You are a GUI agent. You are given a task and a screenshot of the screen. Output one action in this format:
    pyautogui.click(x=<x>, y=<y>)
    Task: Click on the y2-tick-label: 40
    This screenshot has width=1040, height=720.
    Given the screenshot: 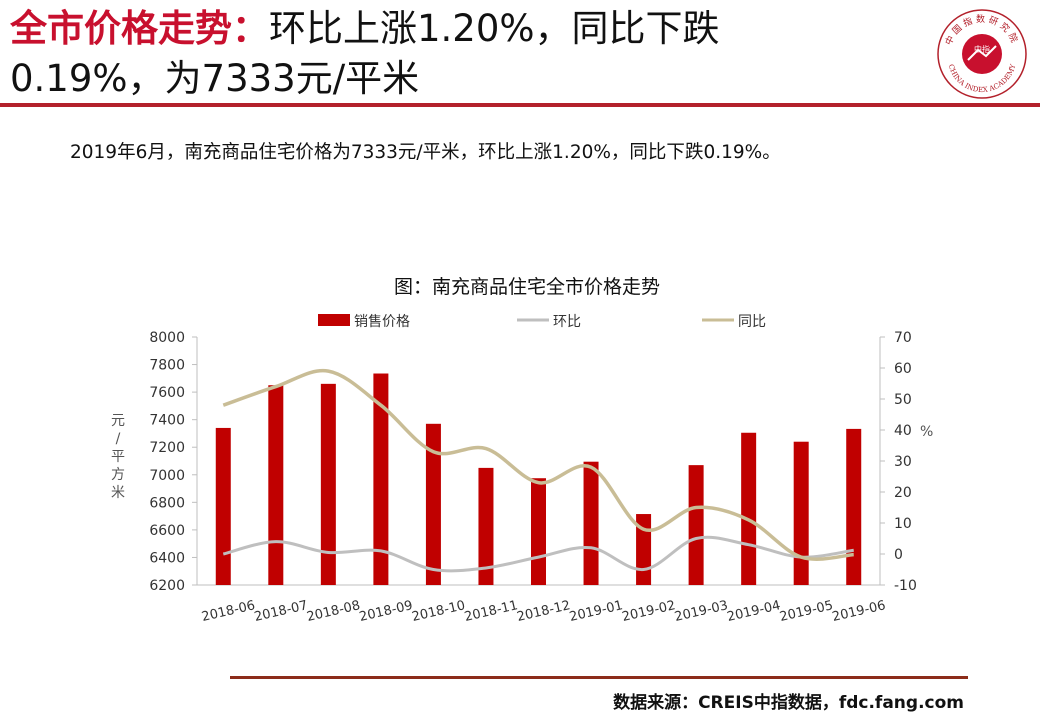 What is the action you would take?
    pyautogui.click(x=903, y=431)
    